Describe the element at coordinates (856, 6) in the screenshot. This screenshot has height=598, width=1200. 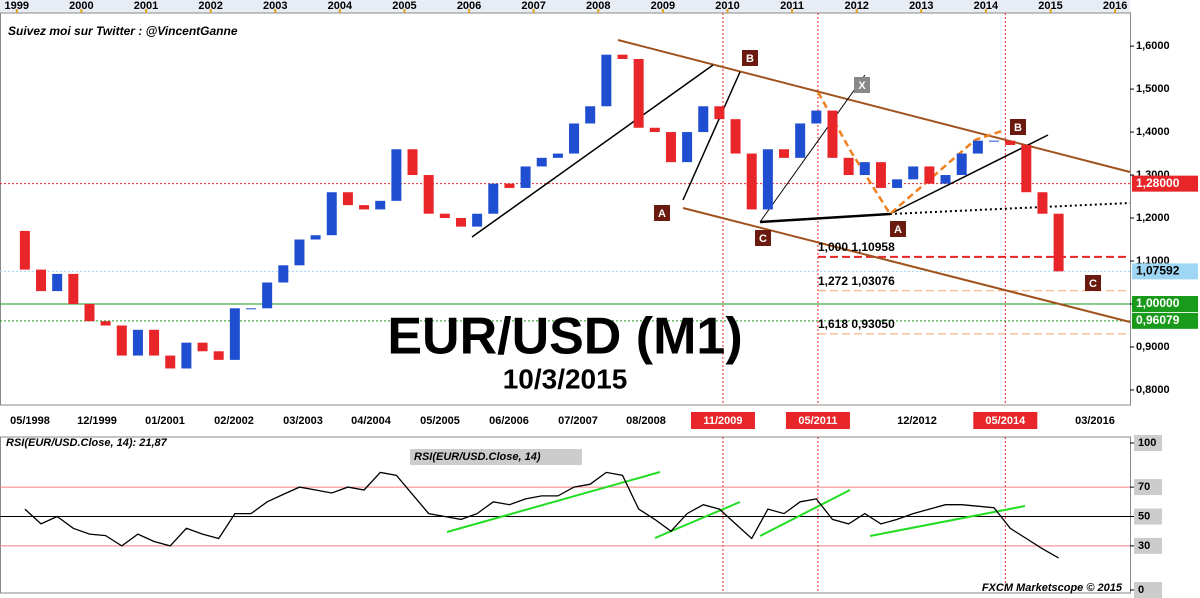
I see `x-tick-label: 2012` at that location.